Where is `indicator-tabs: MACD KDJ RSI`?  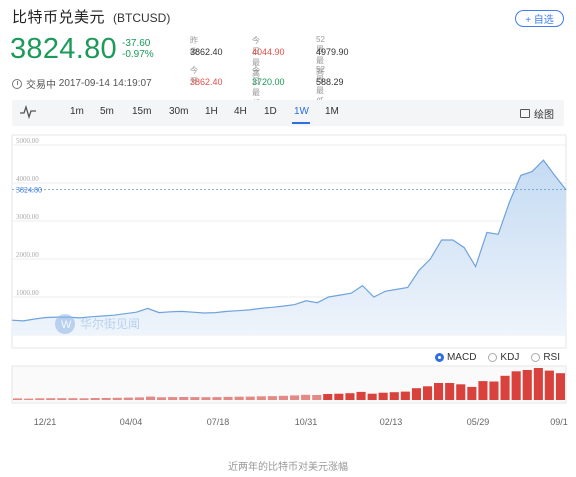
indicator-tabs: MACD KDJ RSI is located at coordinates (491, 357).